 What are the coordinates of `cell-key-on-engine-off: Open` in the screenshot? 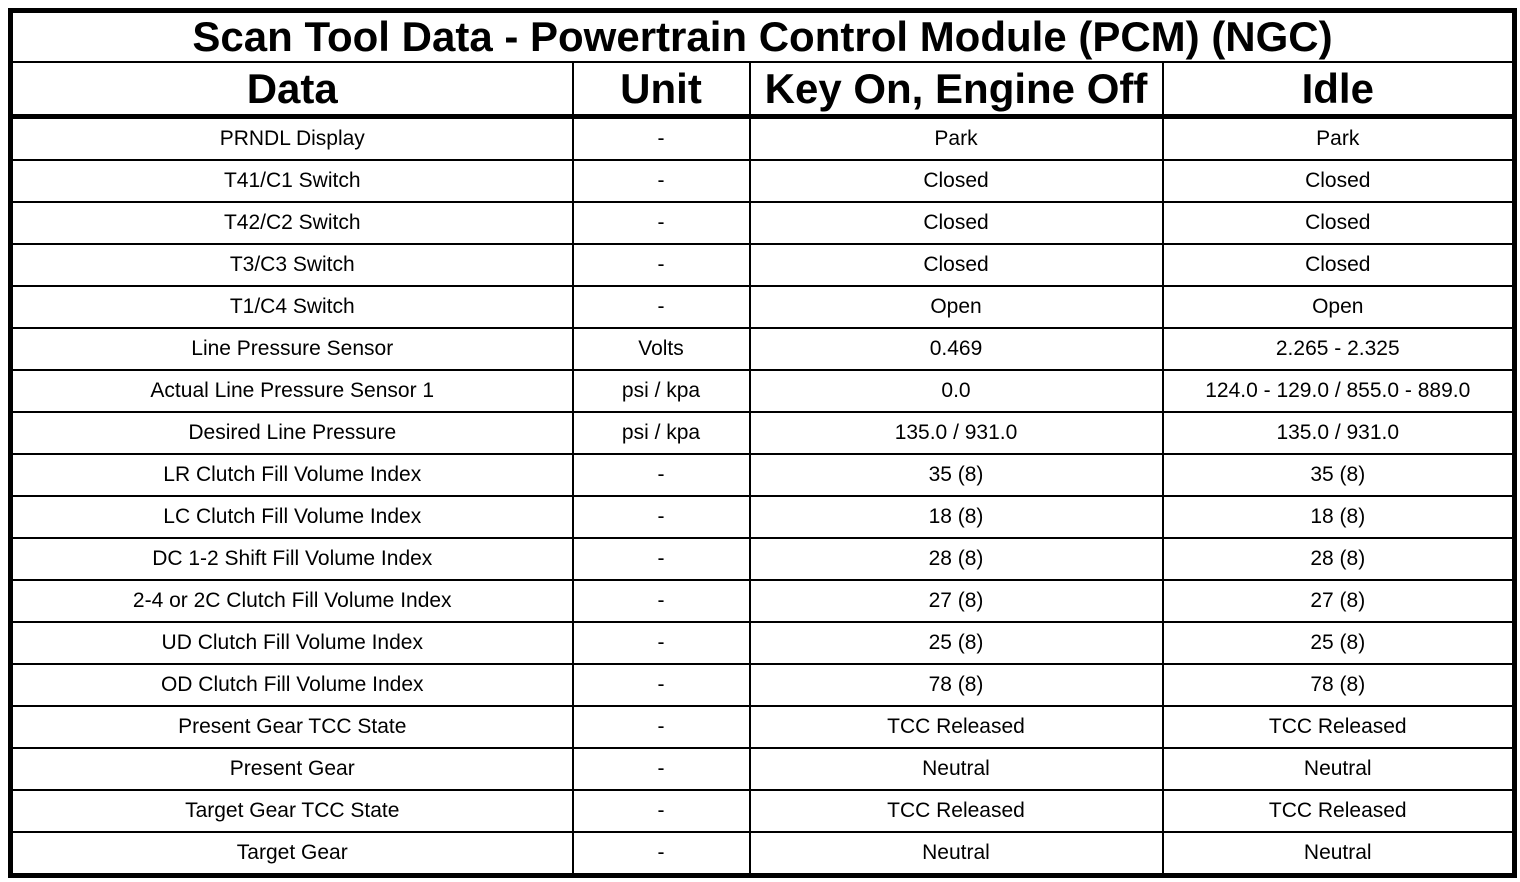 It's located at (956, 307).